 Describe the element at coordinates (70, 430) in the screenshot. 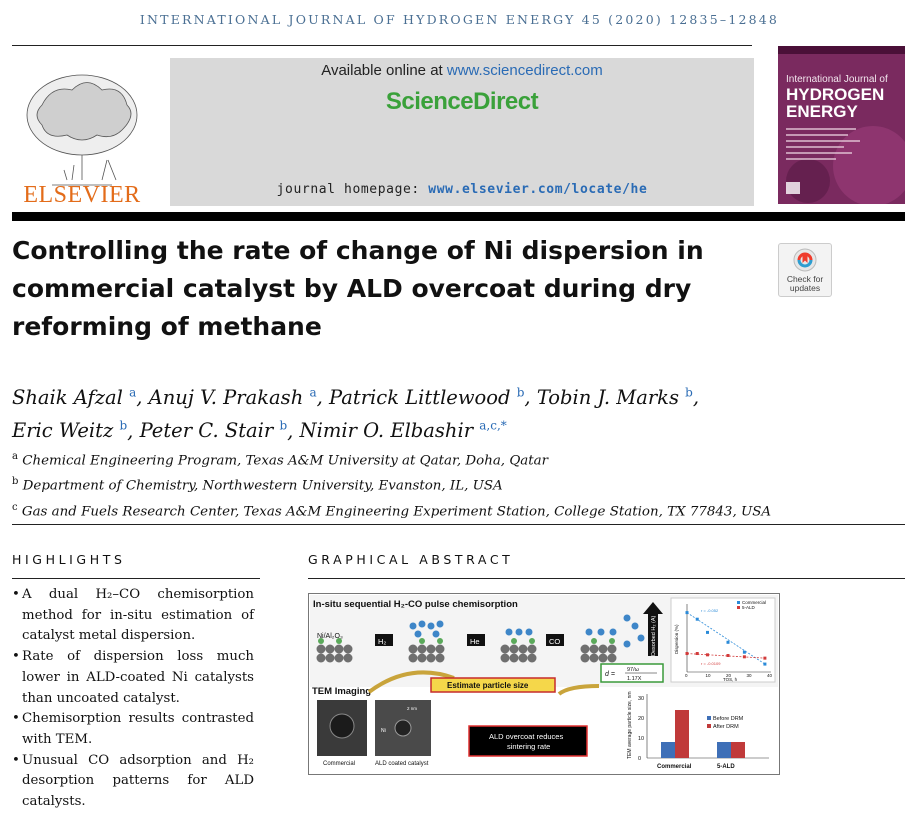

I see `author: Eric Weitz b` at that location.